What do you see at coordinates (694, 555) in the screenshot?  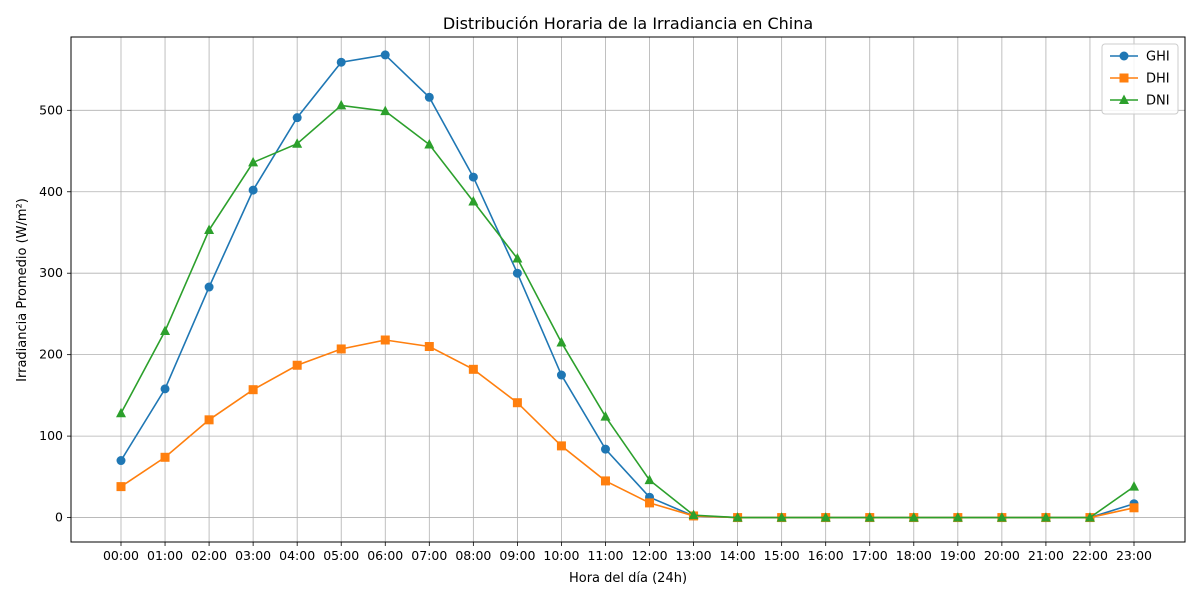 I see `x-tick-label: 13:00` at bounding box center [694, 555].